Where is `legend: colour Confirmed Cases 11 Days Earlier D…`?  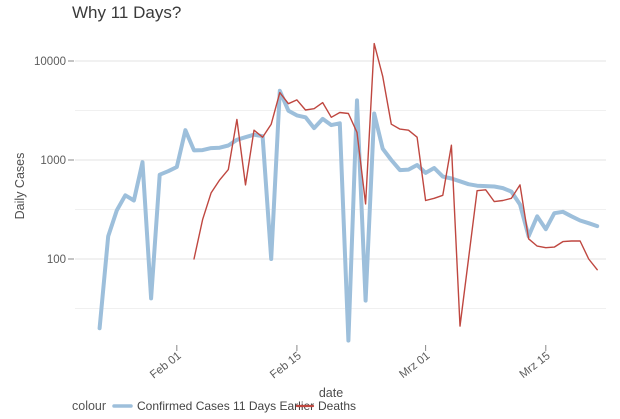 legend: colour Confirmed Cases 11 Days Earlier D… is located at coordinates (214, 406).